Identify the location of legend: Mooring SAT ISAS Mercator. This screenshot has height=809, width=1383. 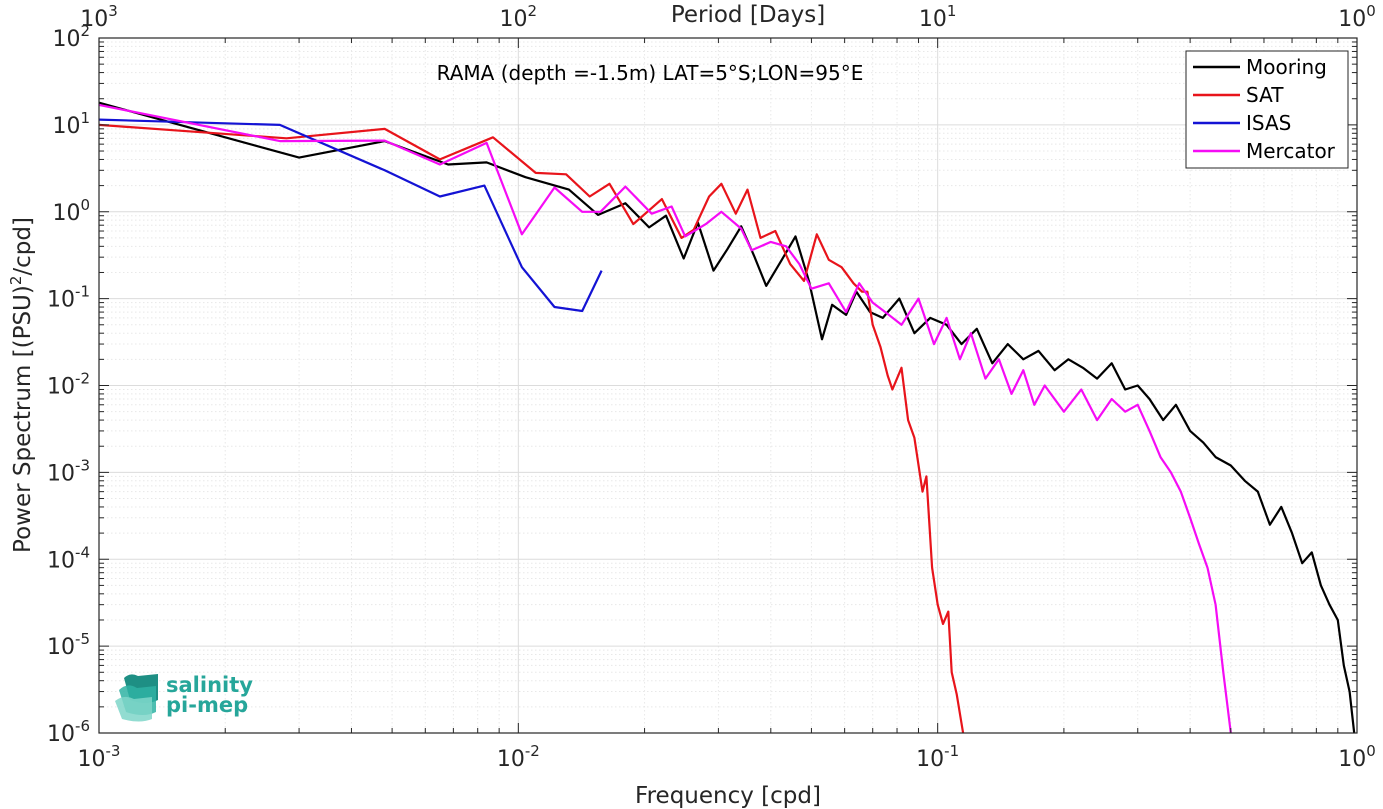
(1267, 109).